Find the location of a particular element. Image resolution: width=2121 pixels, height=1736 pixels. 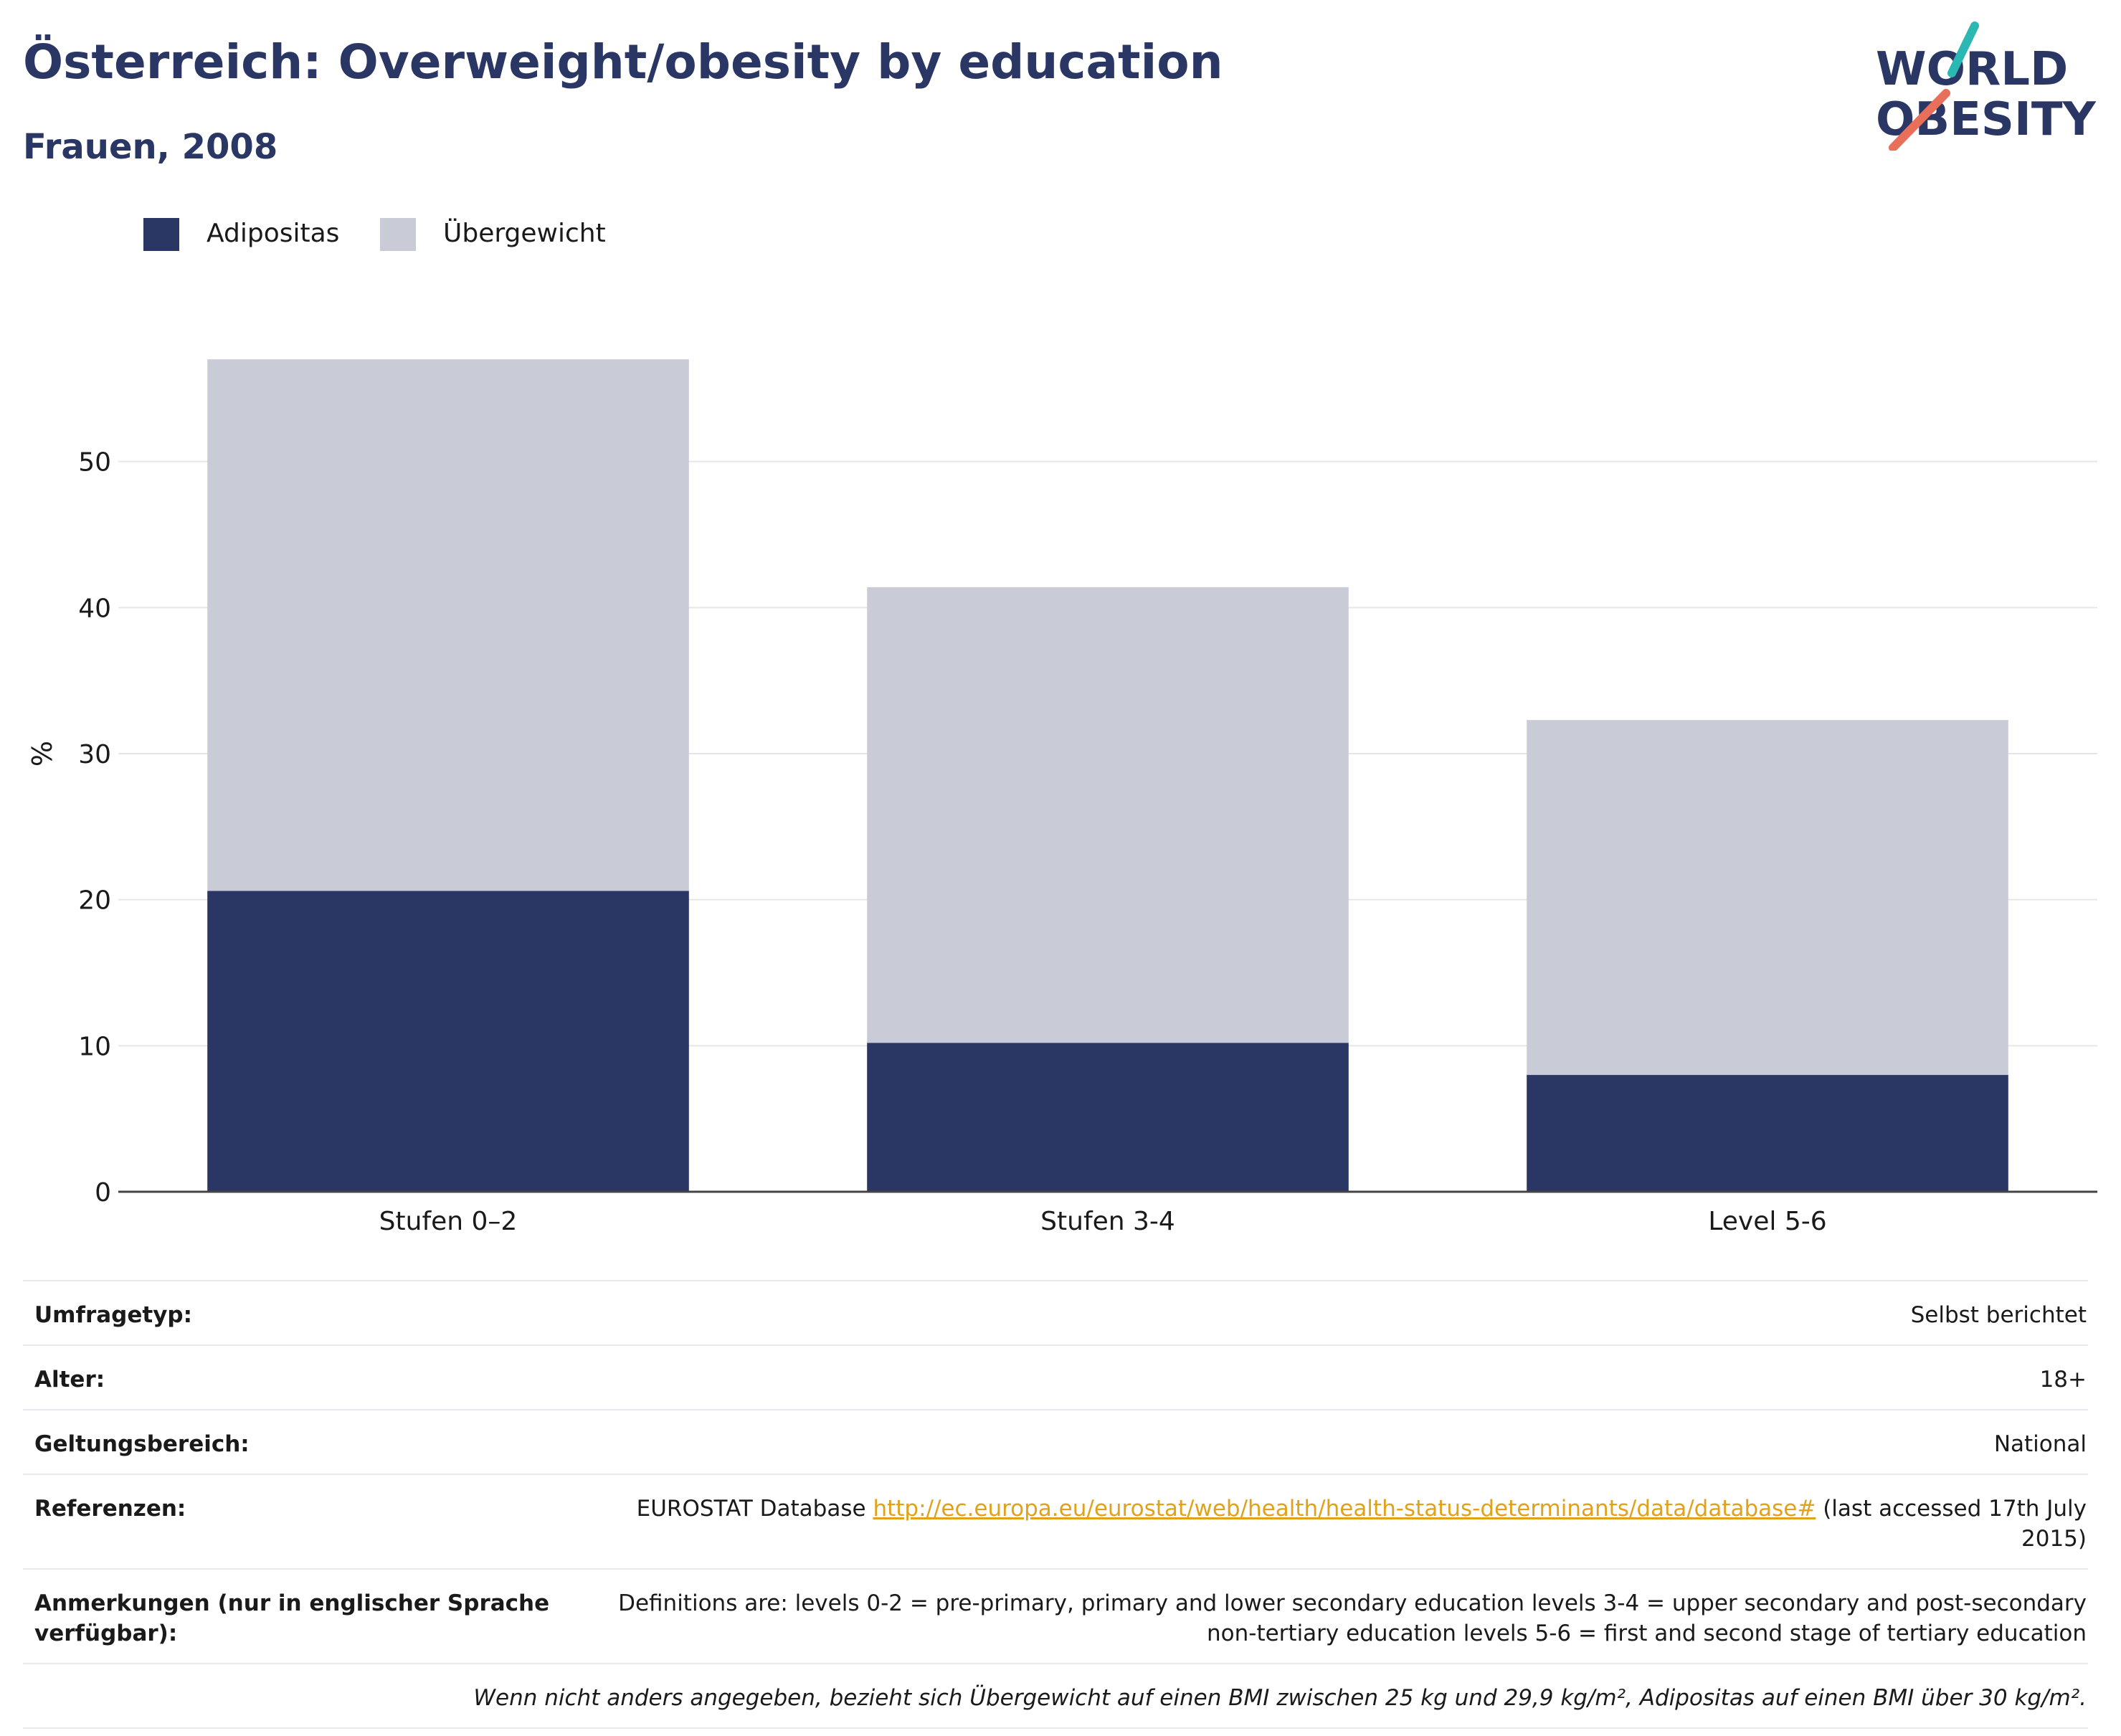

info-value: 18+ is located at coordinates (2063, 1380).